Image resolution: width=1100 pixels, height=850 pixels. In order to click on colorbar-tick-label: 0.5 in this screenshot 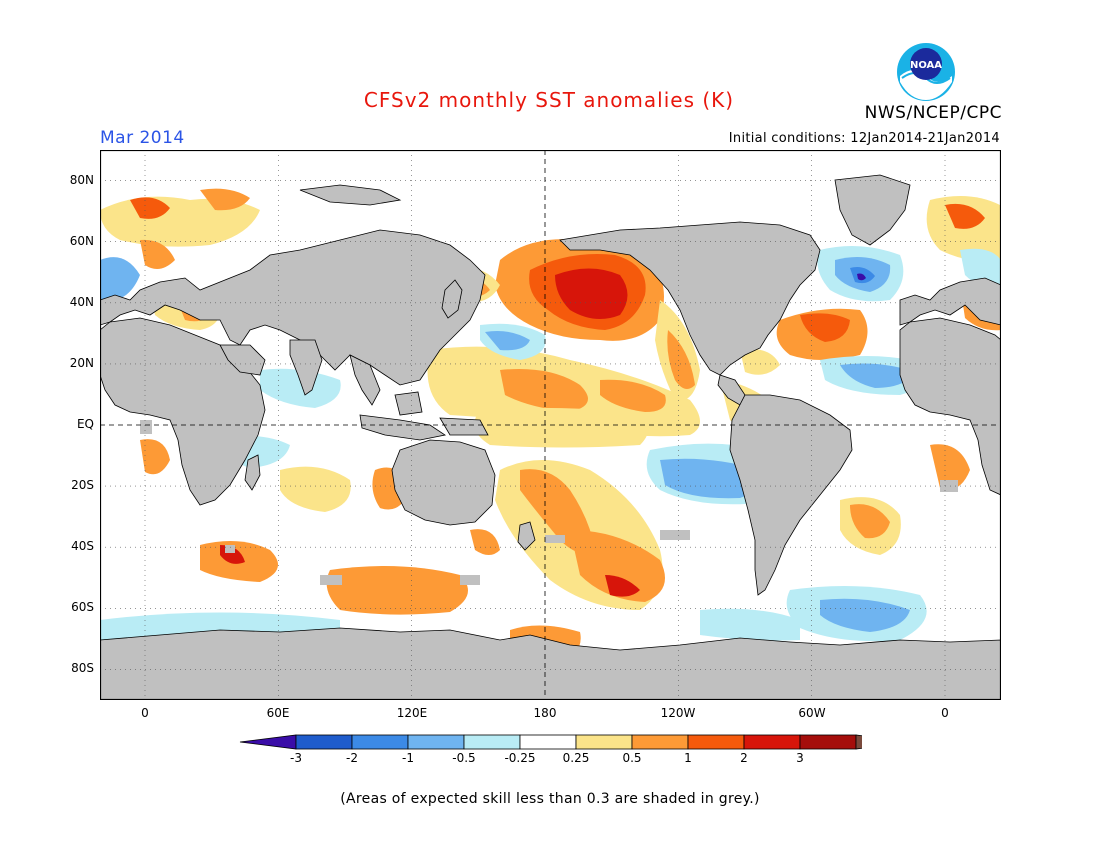, I will do `click(632, 758)`.